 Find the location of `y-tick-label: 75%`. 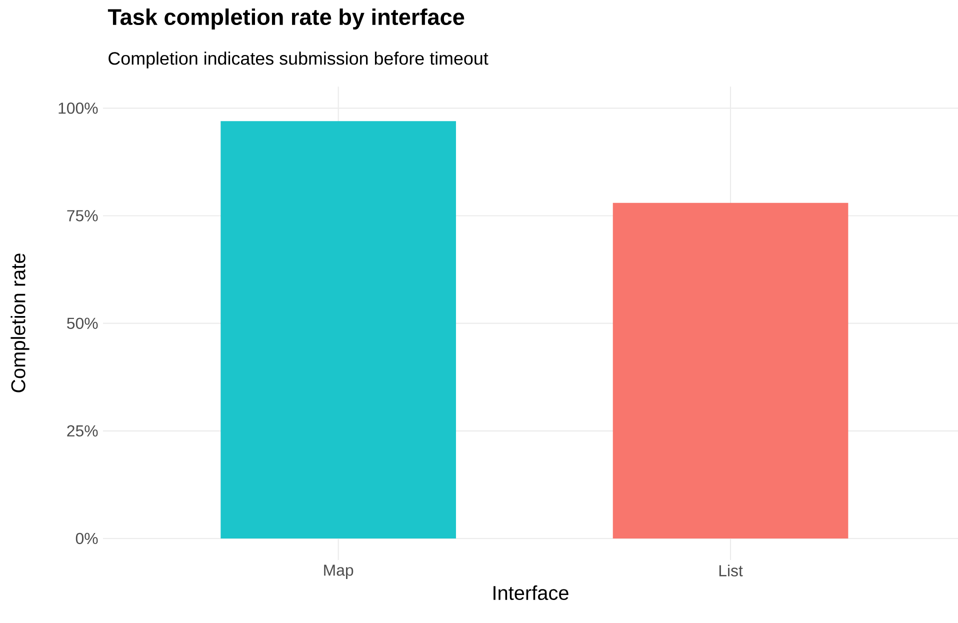

y-tick-label: 75% is located at coordinates (82, 216).